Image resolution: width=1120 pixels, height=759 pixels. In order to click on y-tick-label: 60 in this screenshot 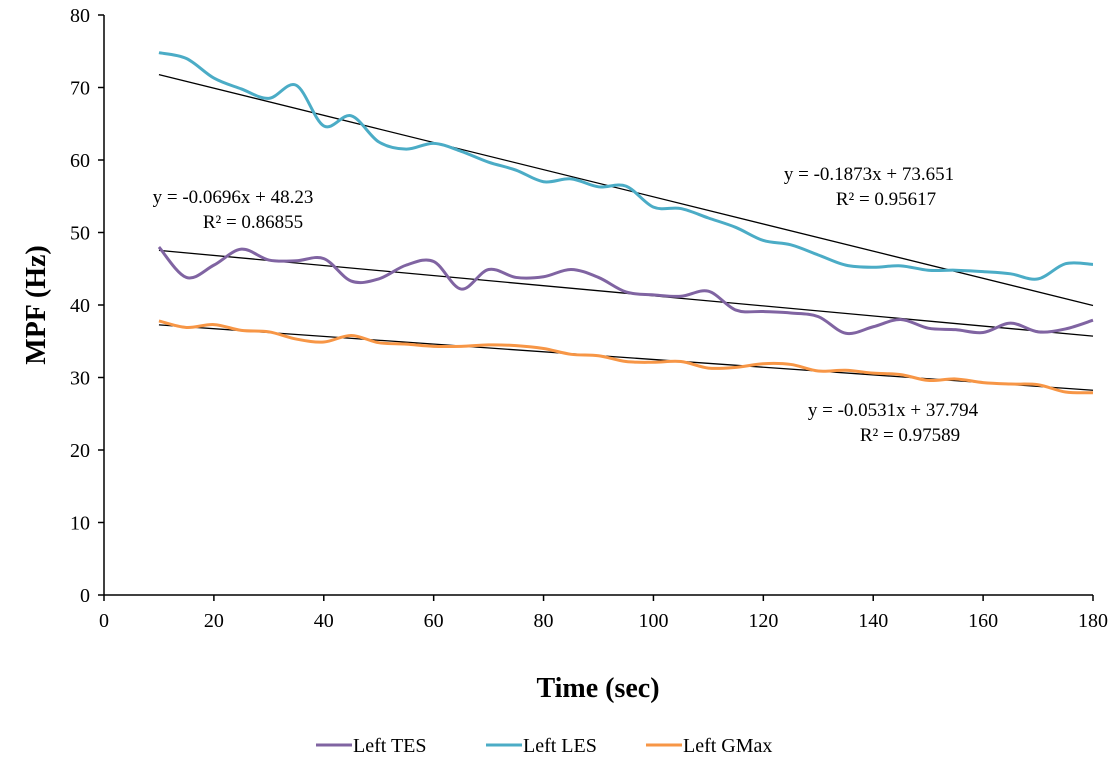, I will do `click(80, 161)`.